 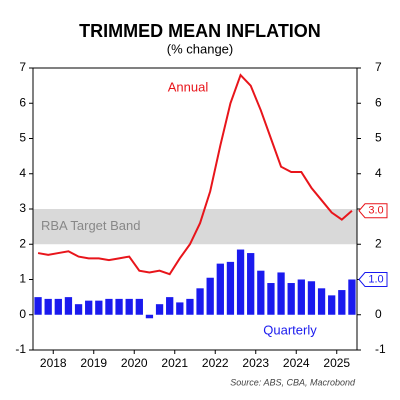 What do you see at coordinates (22, 243) in the screenshot?
I see `y-tick-label: 2` at bounding box center [22, 243].